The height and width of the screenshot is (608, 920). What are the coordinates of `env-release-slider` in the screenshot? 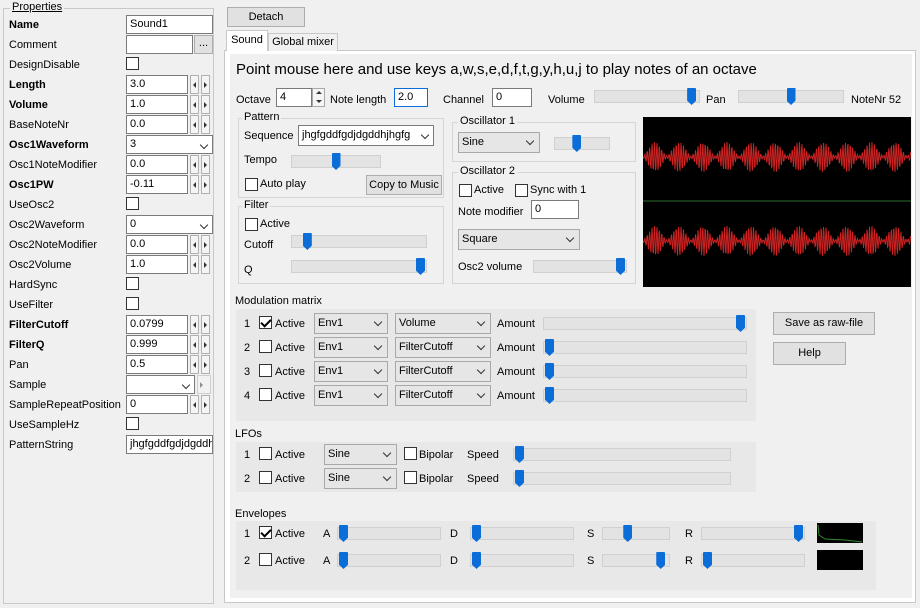 It's located at (753, 560).